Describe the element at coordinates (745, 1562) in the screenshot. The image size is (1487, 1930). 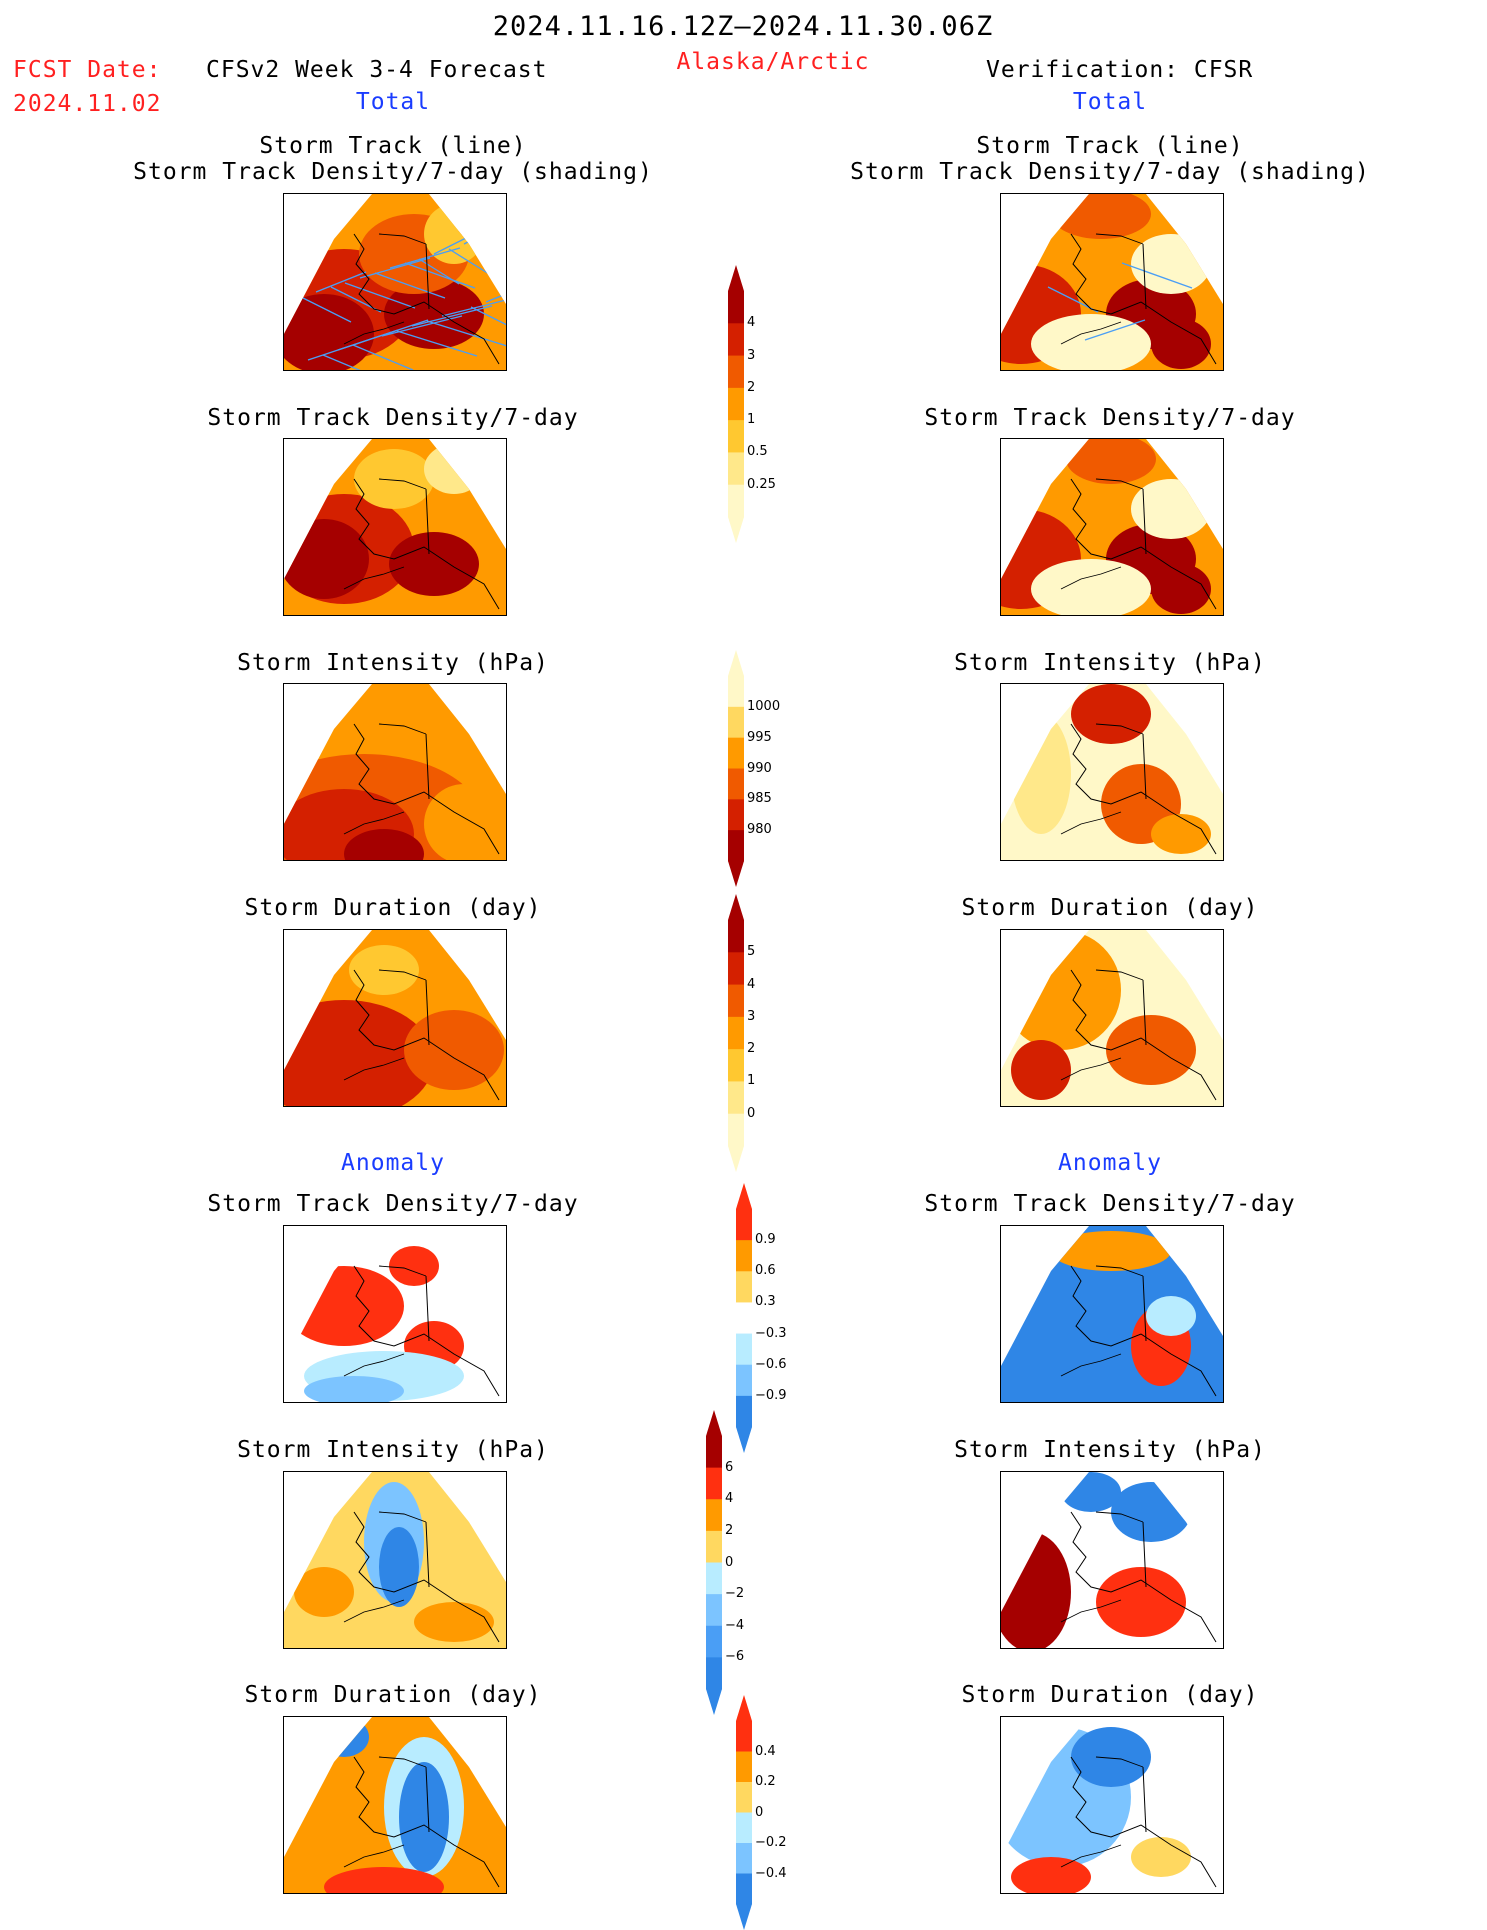
I see `colorbar-intensity-anomaly: 6 4 2 0 −2 −4 −6` at that location.